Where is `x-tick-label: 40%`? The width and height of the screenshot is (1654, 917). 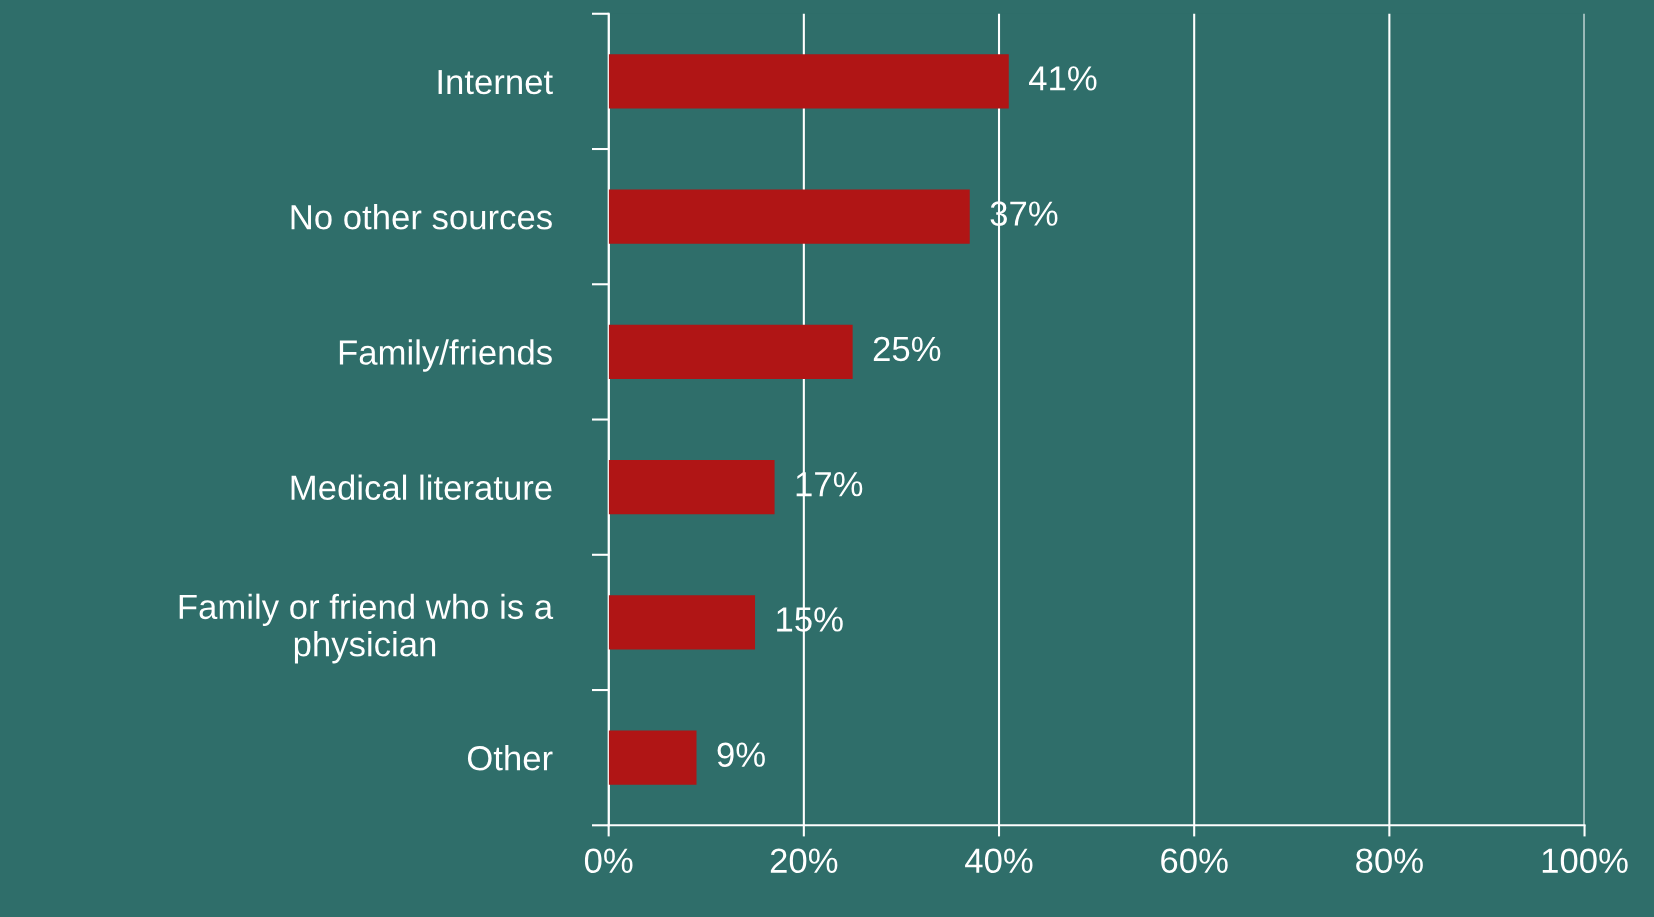 x-tick-label: 40% is located at coordinates (999, 861).